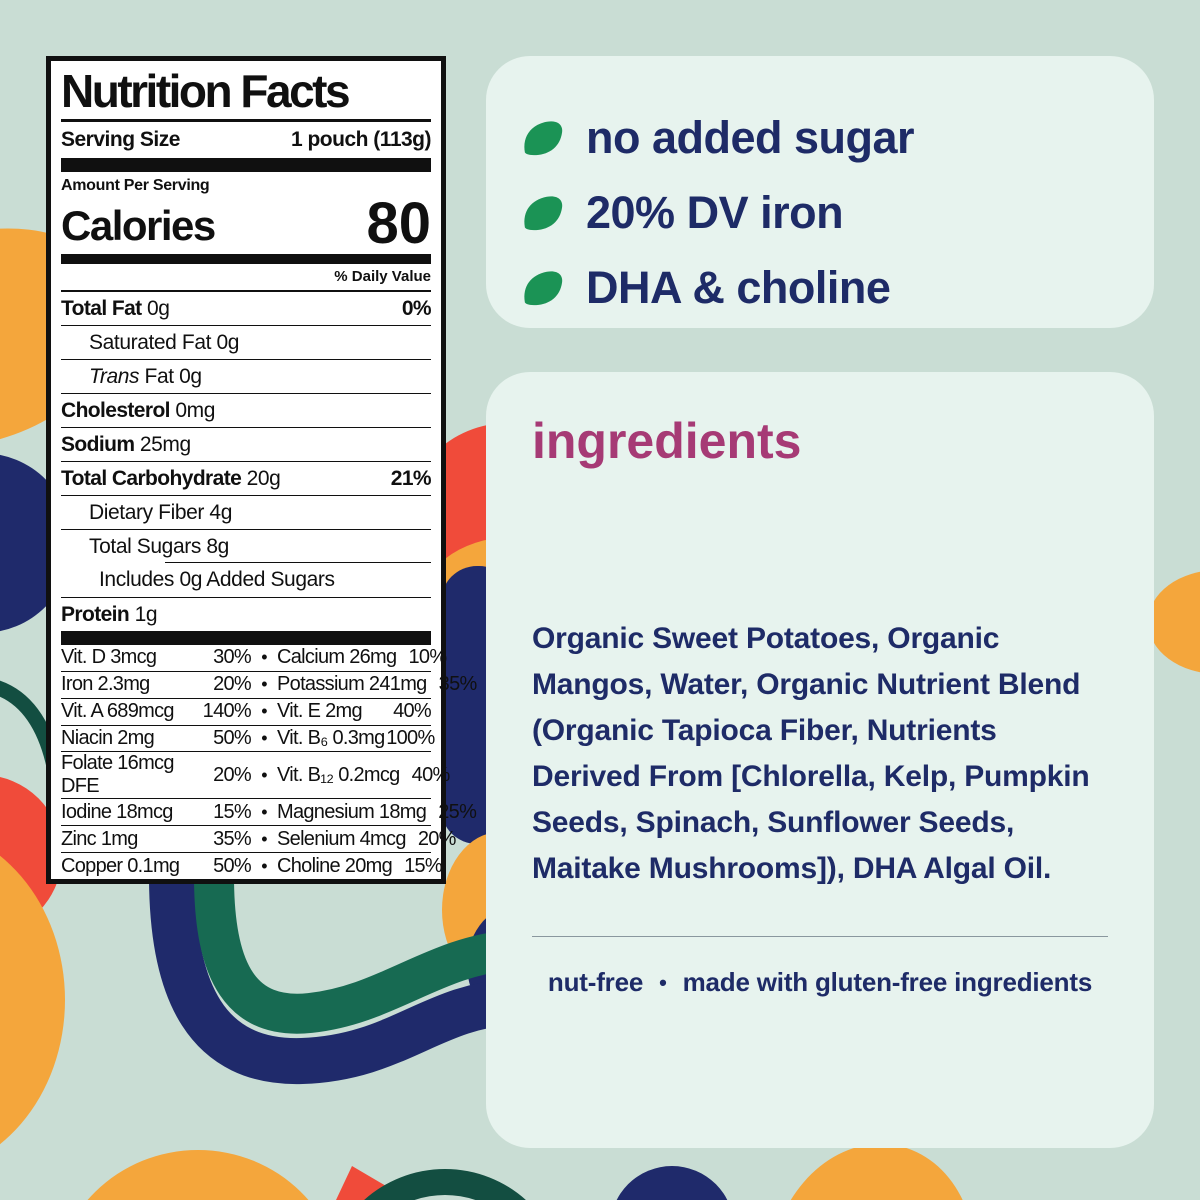  Describe the element at coordinates (120, 139) in the screenshot. I see `serving-size-label: Serving Size` at that location.